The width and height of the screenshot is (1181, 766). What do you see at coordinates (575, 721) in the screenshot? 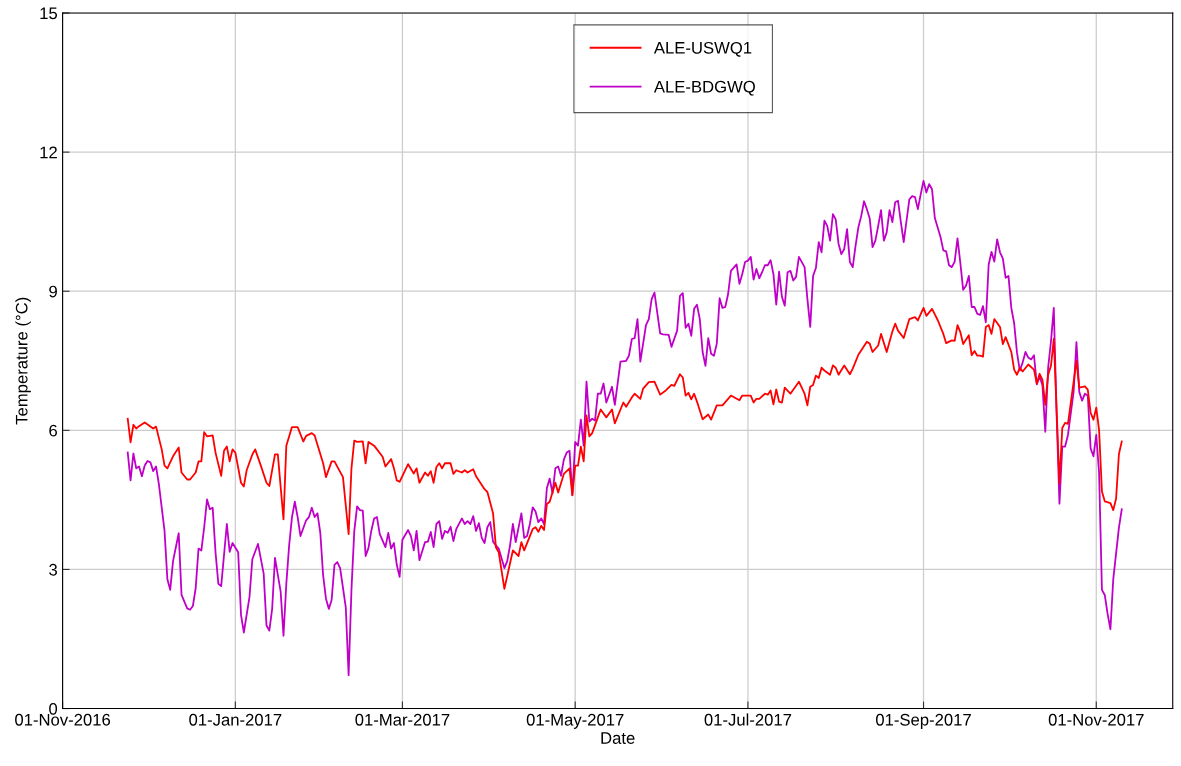
I see `x-tick-label: 01-May-2017` at bounding box center [575, 721].